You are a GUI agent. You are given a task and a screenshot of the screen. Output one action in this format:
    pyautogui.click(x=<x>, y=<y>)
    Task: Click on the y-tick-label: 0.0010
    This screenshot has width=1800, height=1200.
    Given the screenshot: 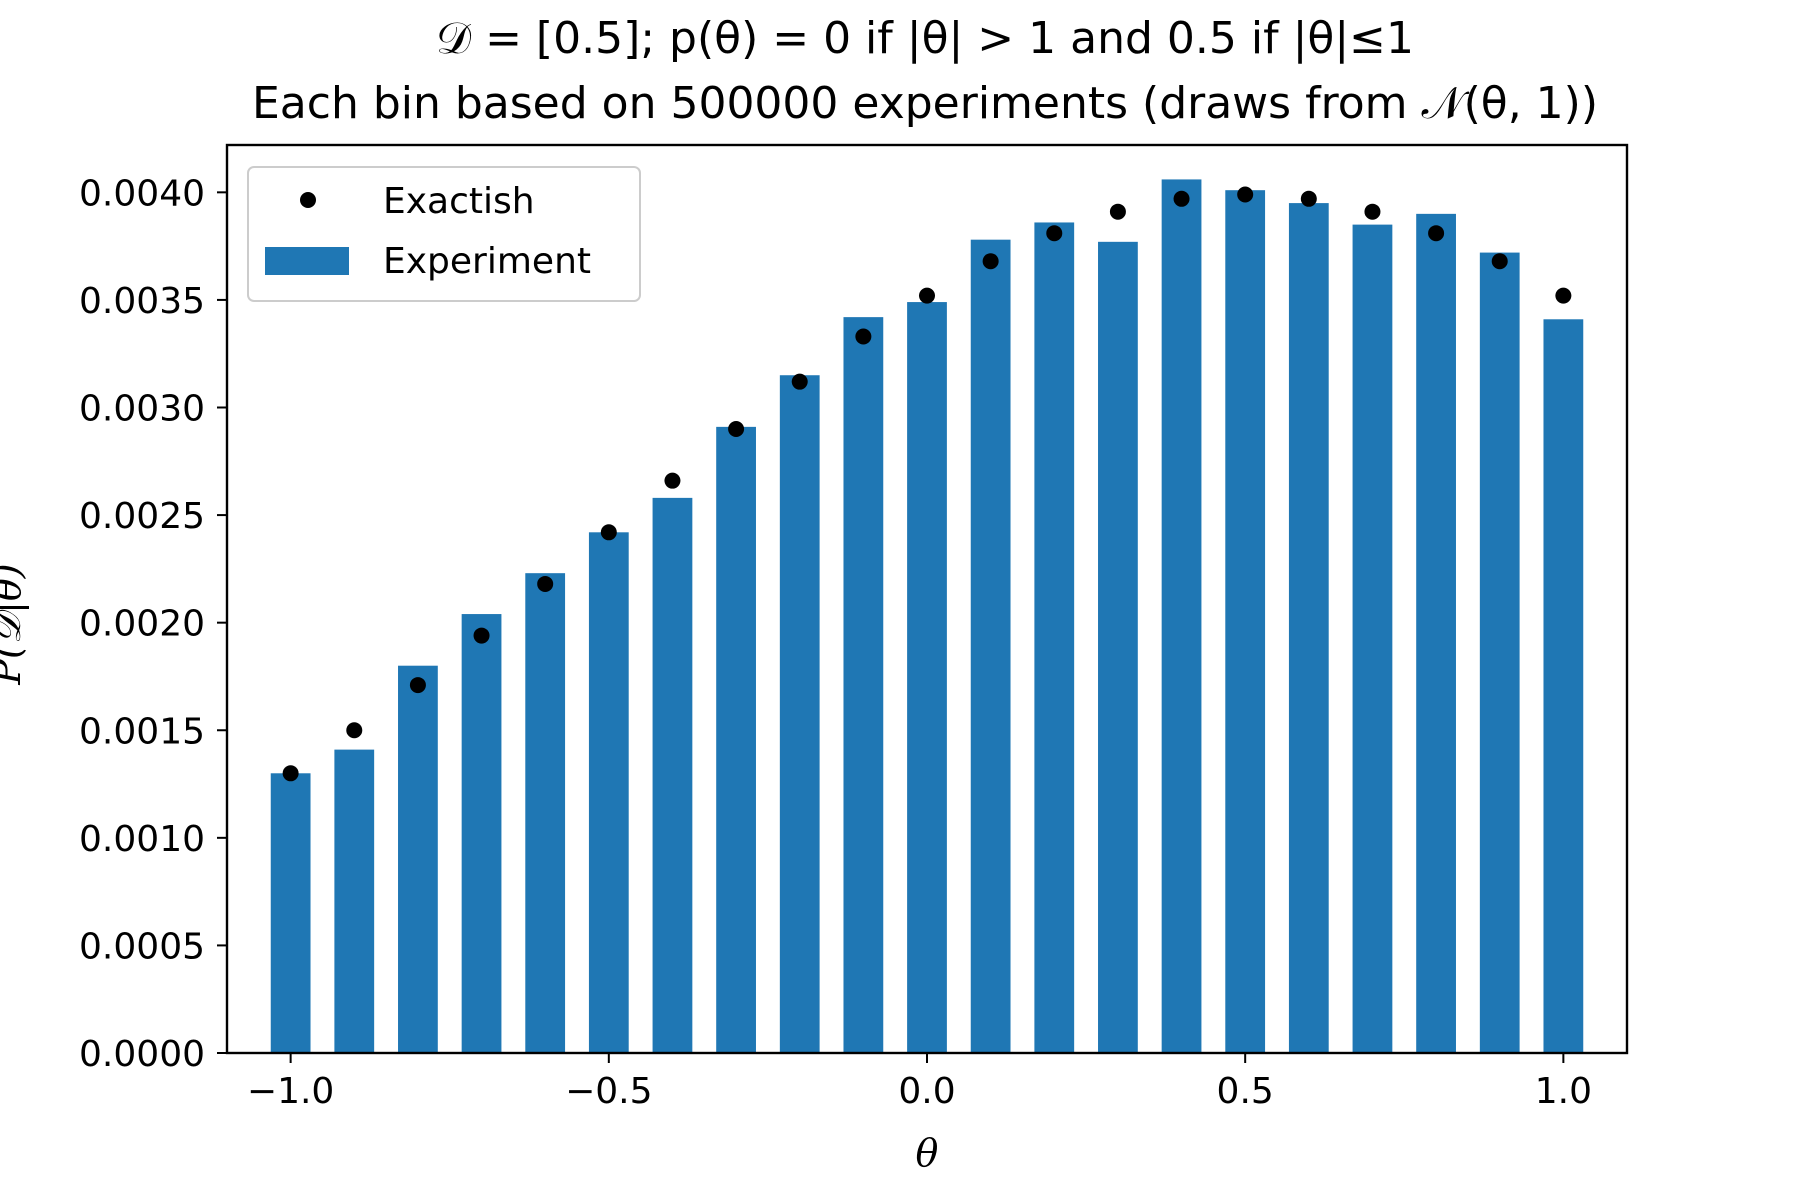 What is the action you would take?
    pyautogui.click(x=142, y=839)
    